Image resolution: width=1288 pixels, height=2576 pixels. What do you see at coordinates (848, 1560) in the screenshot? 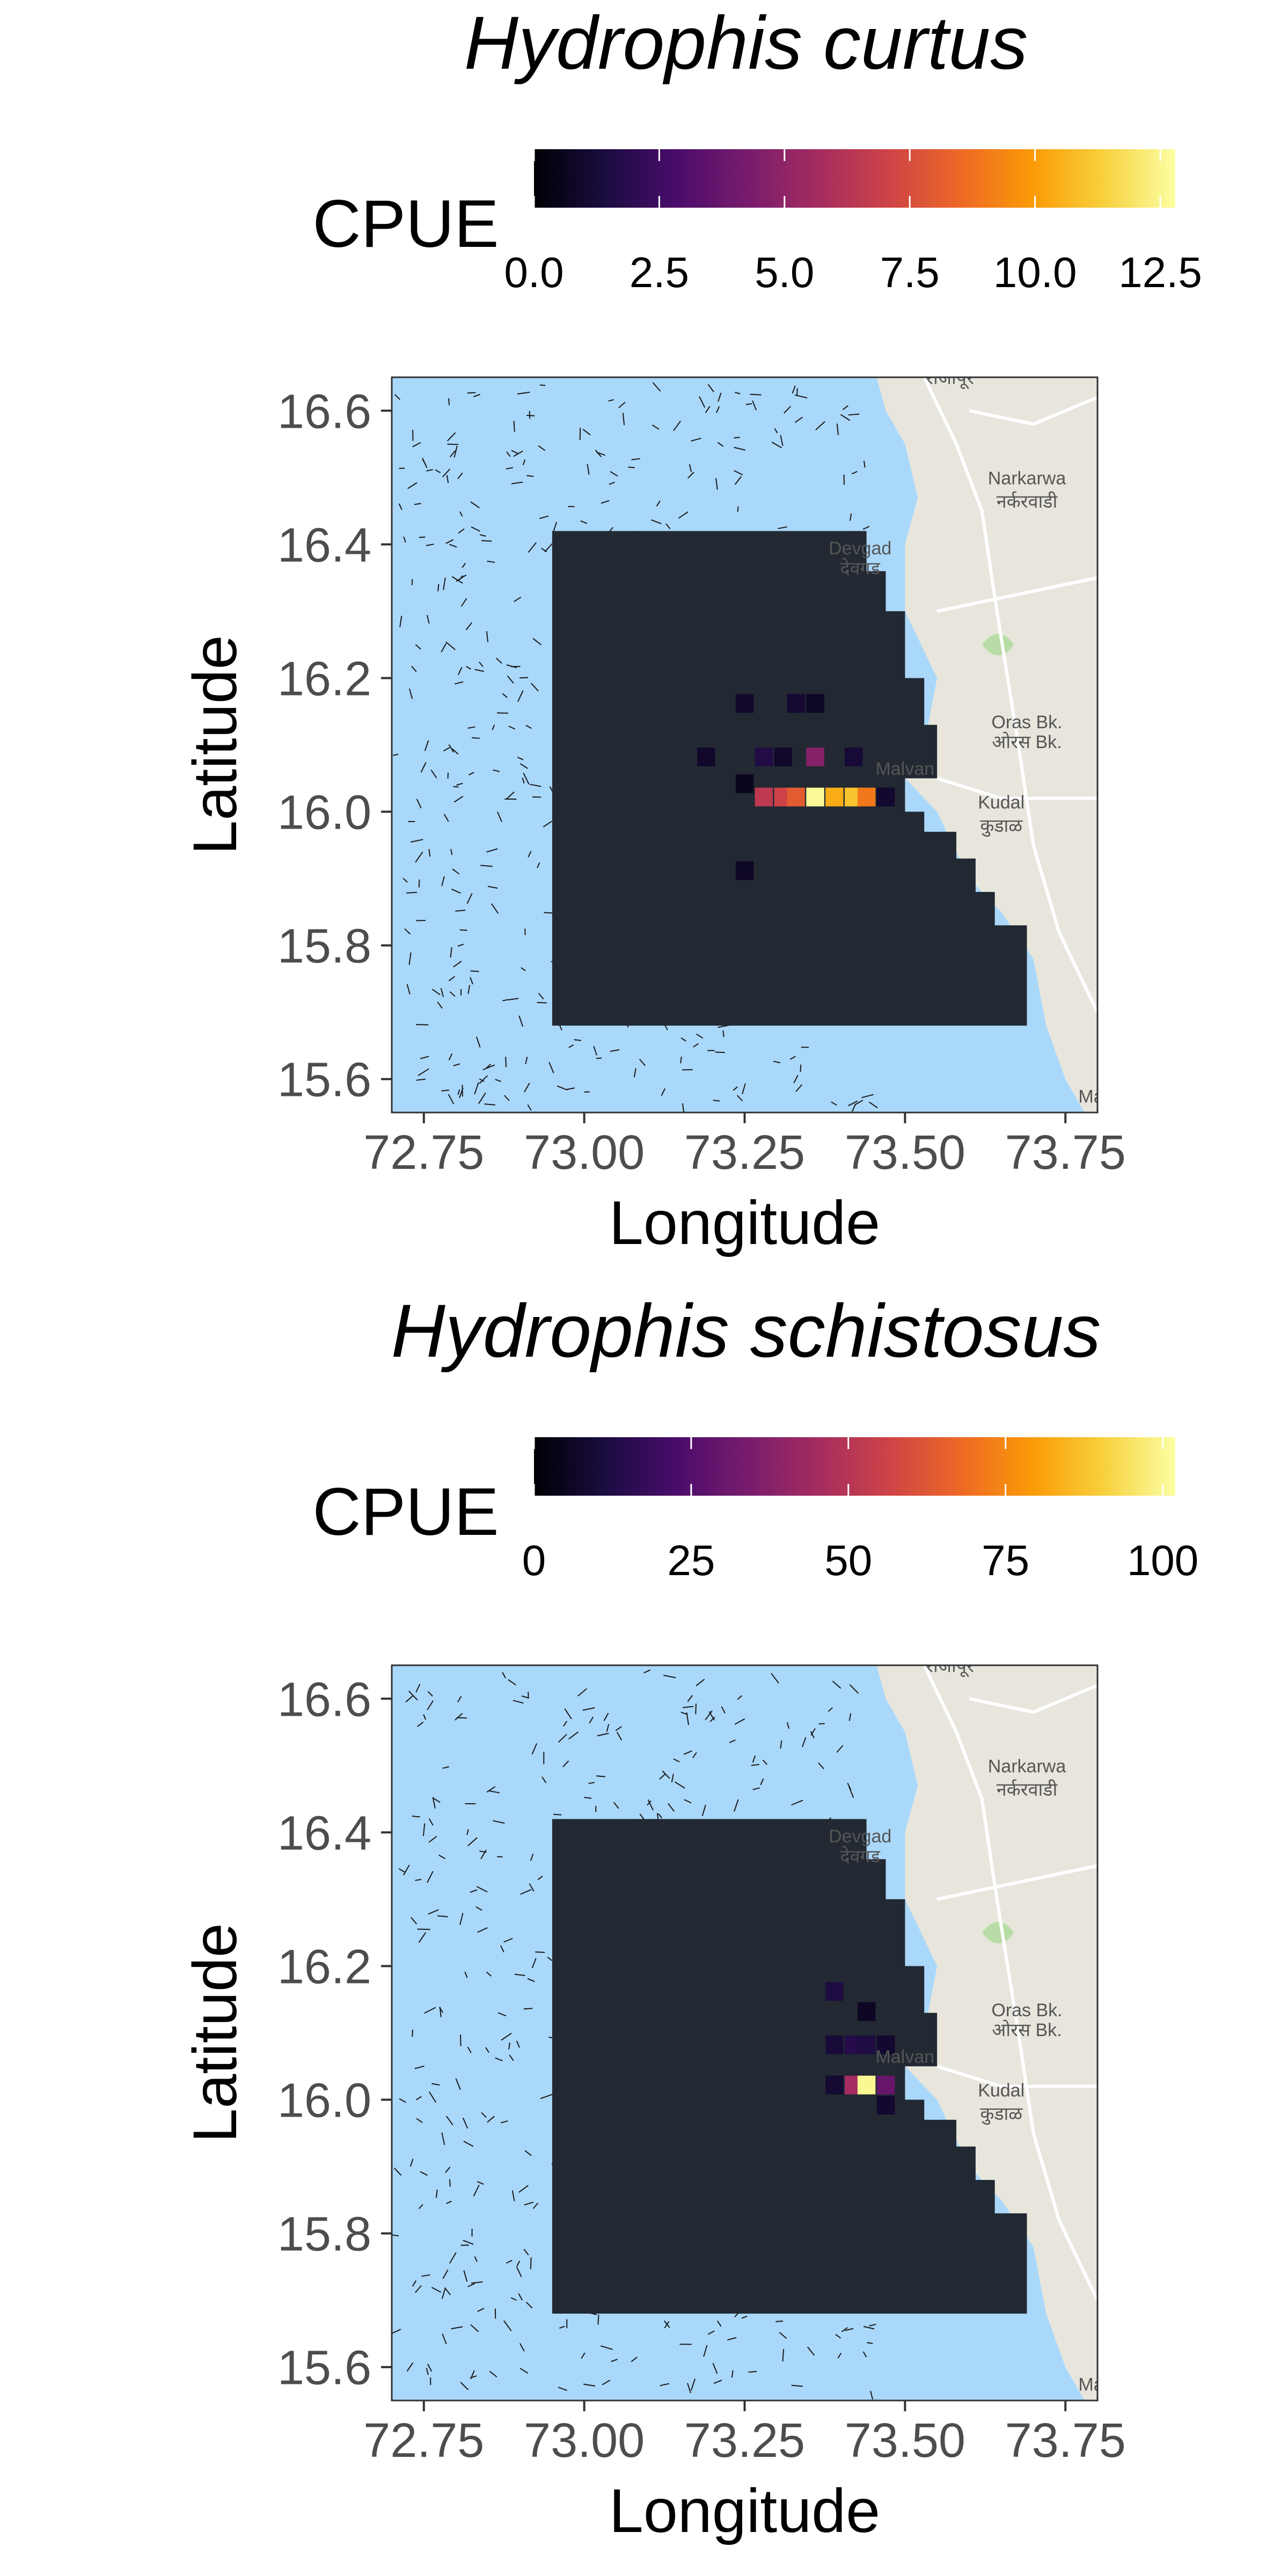
I see `colorbar-tick-label: 50` at bounding box center [848, 1560].